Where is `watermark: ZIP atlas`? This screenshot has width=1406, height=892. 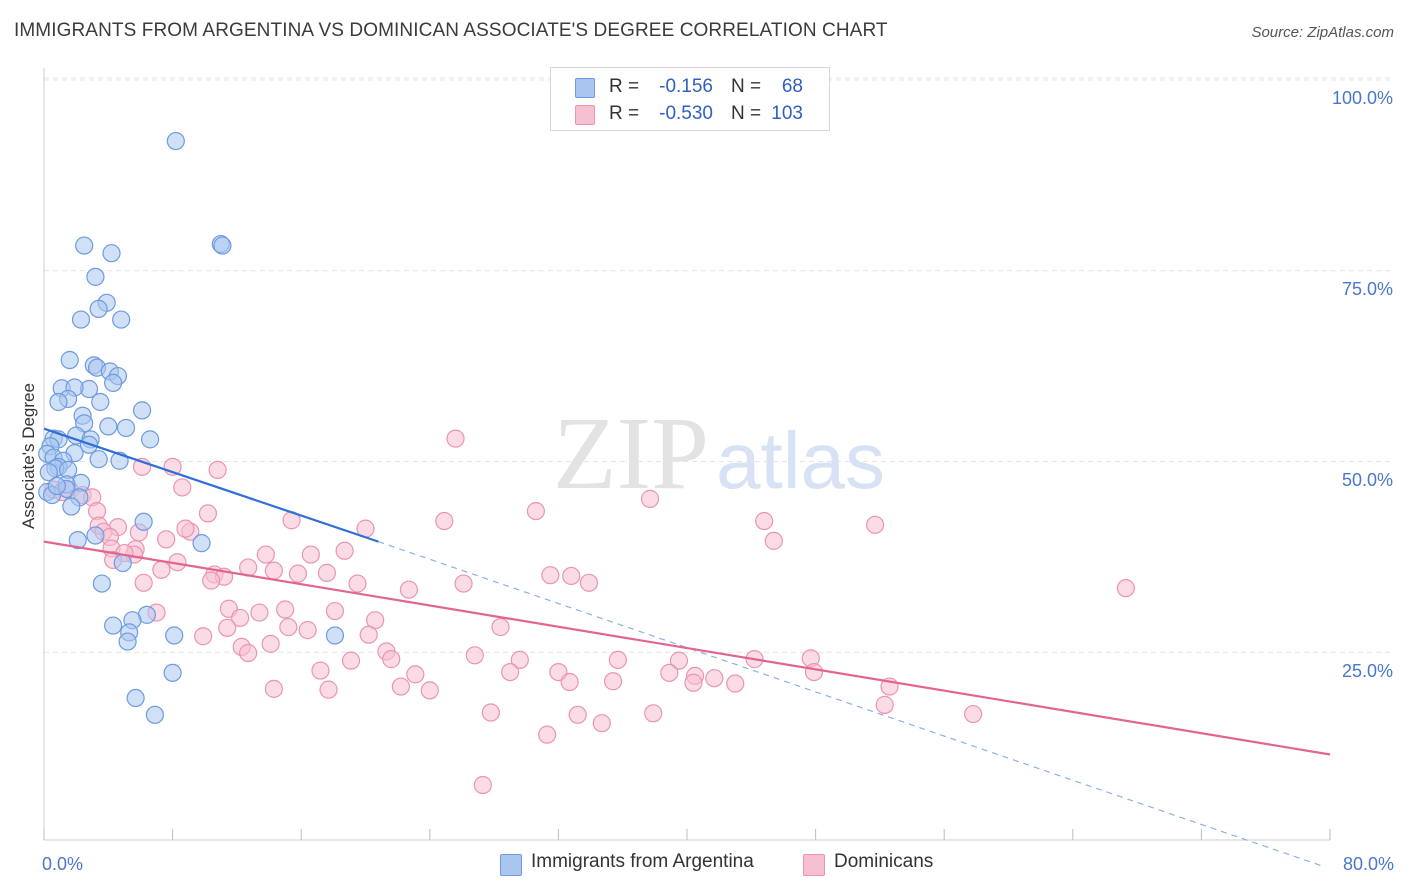
watermark: ZIP atlas is located at coordinates (719, 453).